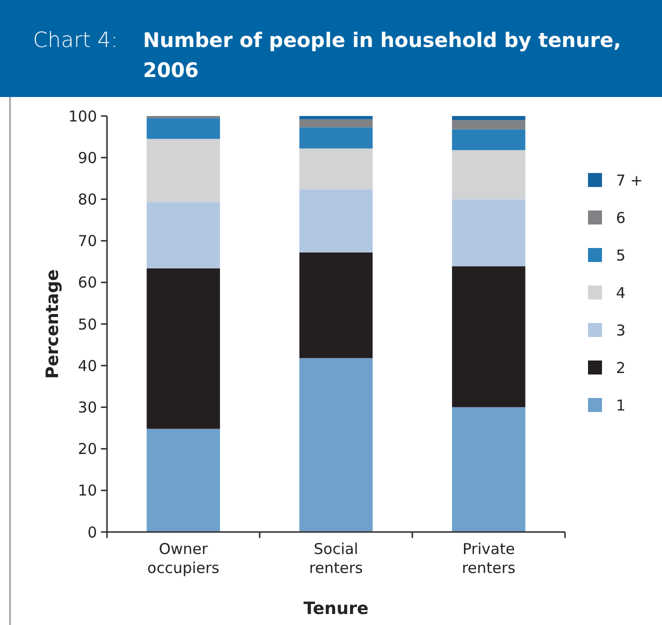 The image size is (662, 625). Describe the element at coordinates (382, 55) in the screenshot. I see `chart-title: Number of people in household by tenure, 2006` at that location.